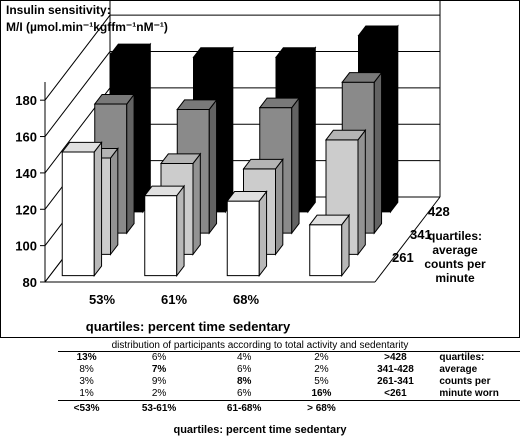 Image resolution: width=520 pixels, height=438 pixels. I want to click on table-x-title: quartiles: percent time sedentary, so click(260, 430).